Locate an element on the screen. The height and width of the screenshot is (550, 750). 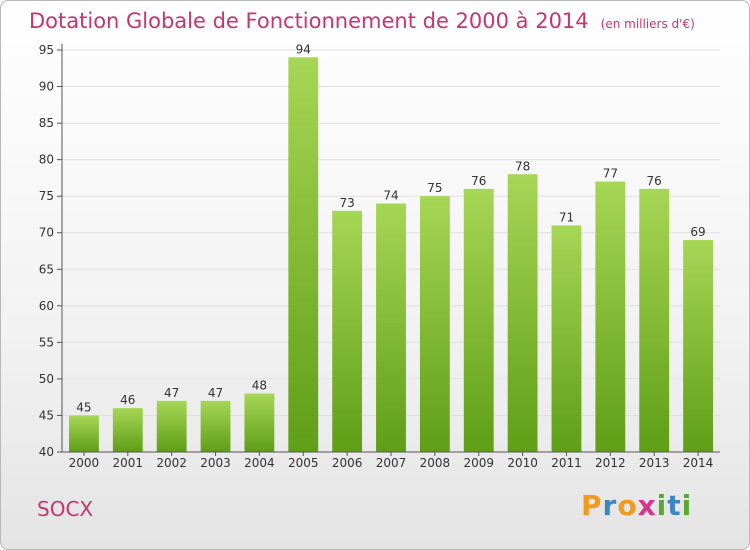
logo-letter: o is located at coordinates (627, 505).